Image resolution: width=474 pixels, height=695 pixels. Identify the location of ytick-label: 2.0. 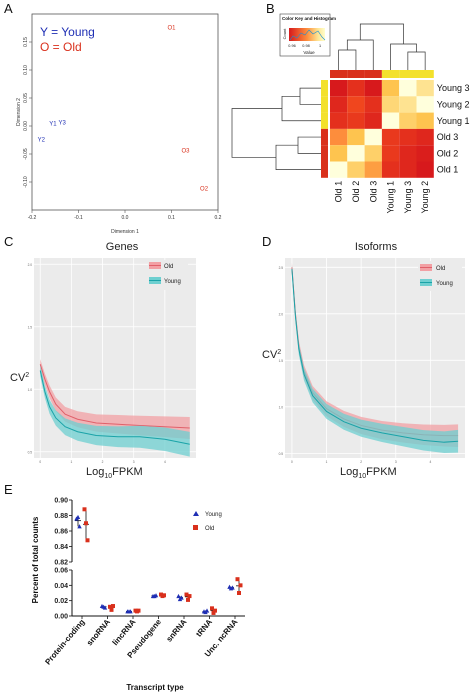
(281, 314).